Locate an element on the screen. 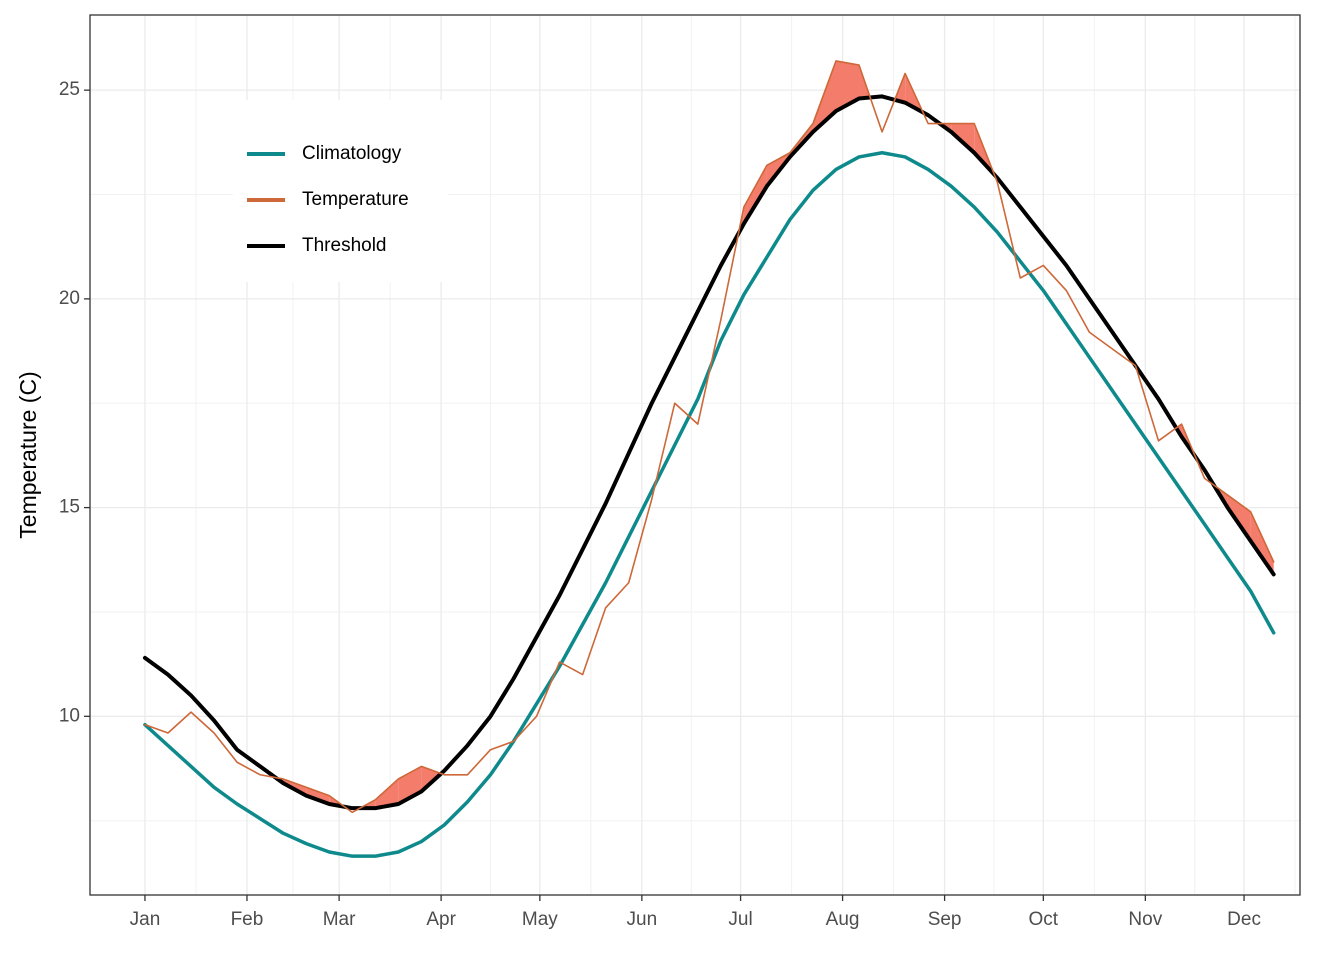  x-tick-label: Aug is located at coordinates (843, 919).